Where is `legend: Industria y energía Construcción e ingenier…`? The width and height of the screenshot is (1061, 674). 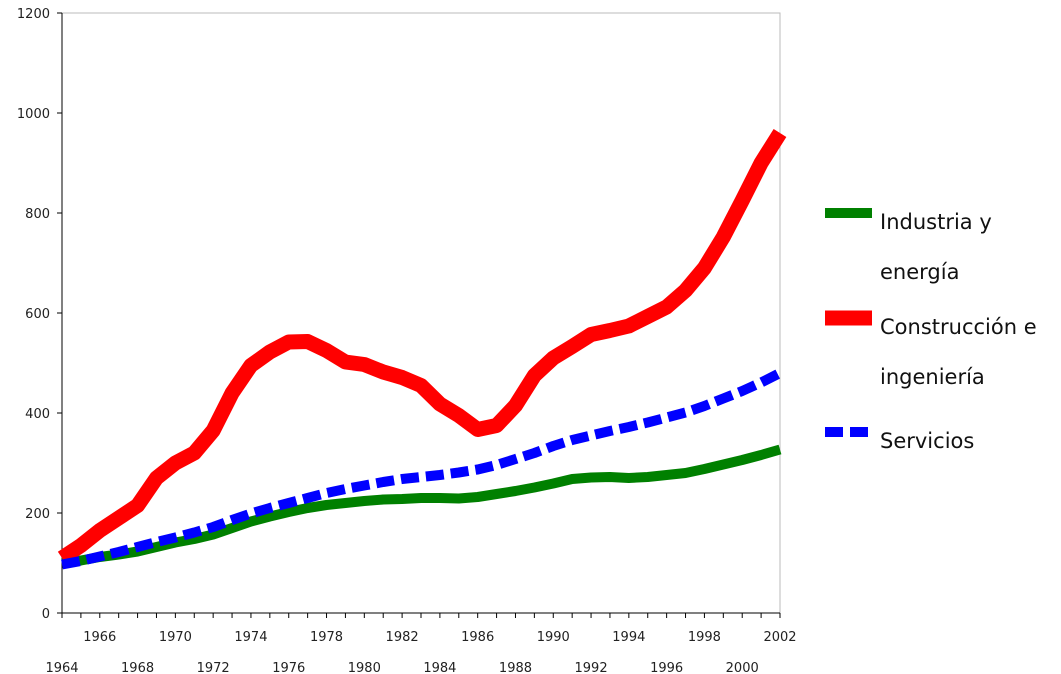
legend: Industria y energía Construcción e ingenier… is located at coordinates (931, 330).